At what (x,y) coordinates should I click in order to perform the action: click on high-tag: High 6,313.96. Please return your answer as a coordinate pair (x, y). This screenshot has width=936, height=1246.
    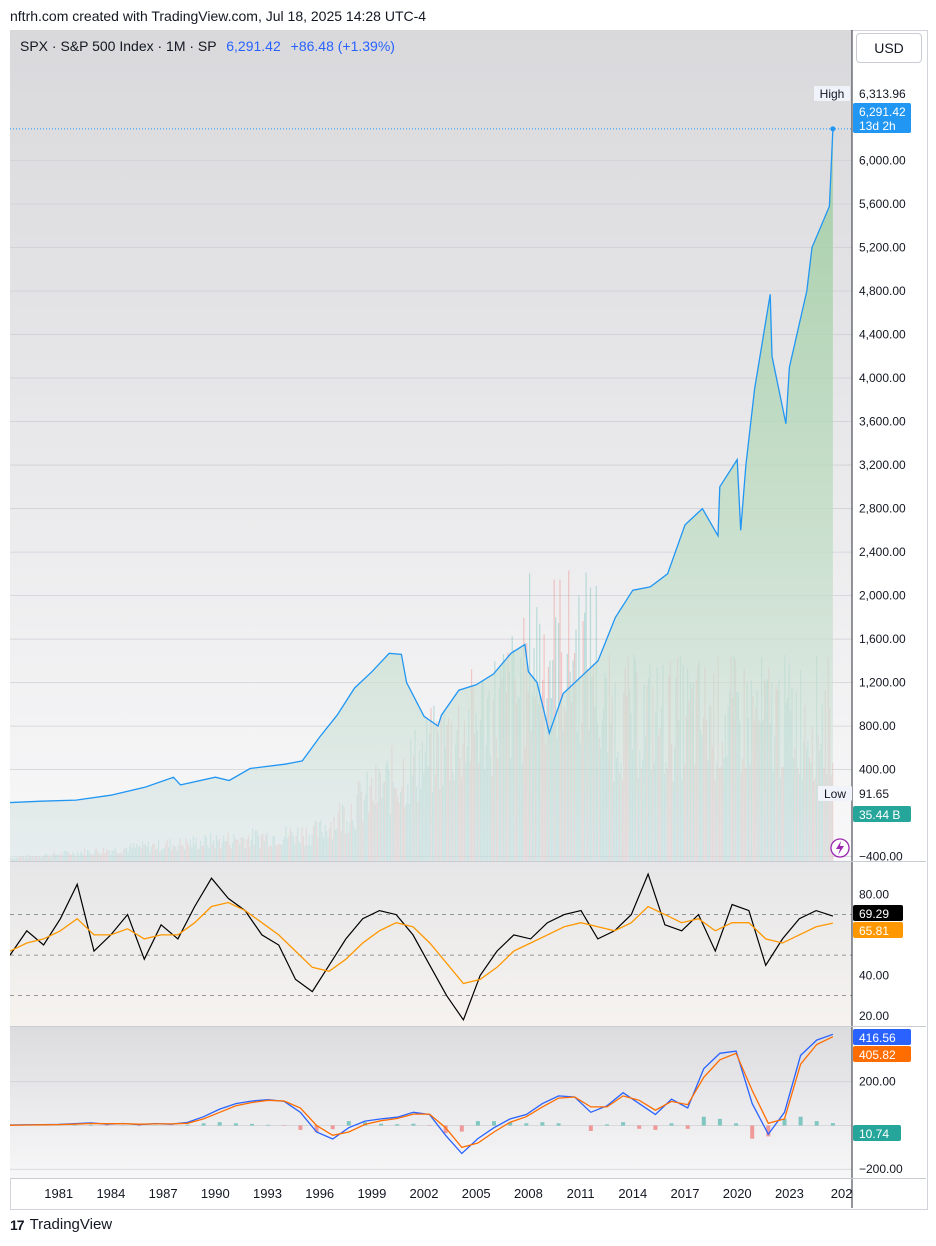
    Looking at the image, I should click on (862, 93).